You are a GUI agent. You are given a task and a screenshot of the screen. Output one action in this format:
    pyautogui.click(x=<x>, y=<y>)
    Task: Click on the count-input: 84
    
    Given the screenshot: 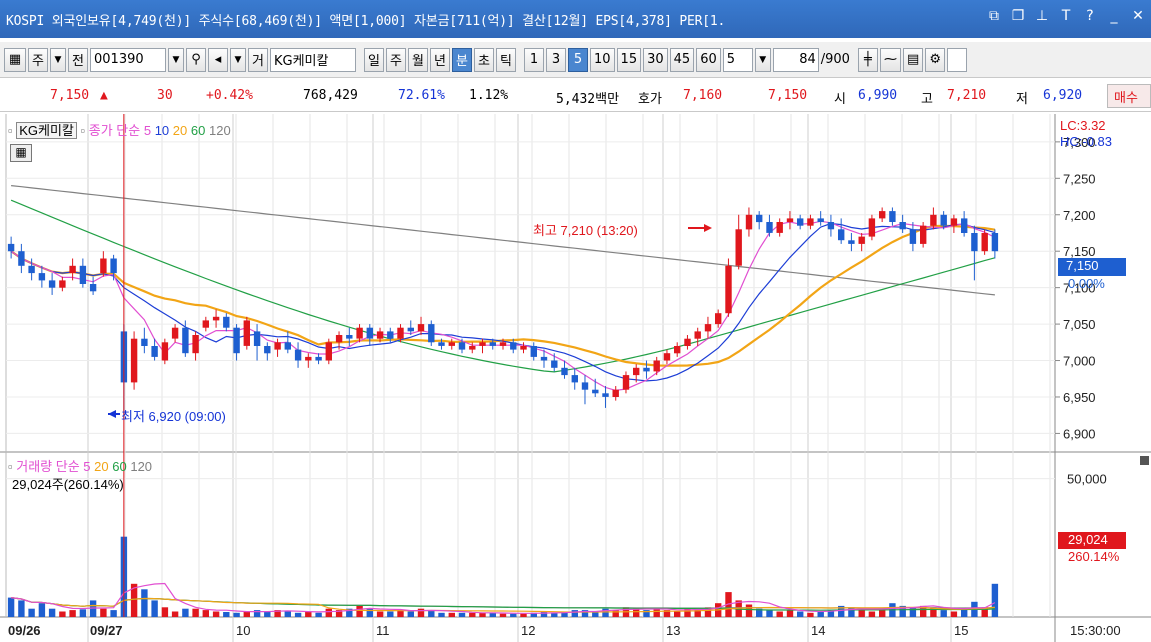 What is the action you would take?
    pyautogui.click(x=795, y=59)
    